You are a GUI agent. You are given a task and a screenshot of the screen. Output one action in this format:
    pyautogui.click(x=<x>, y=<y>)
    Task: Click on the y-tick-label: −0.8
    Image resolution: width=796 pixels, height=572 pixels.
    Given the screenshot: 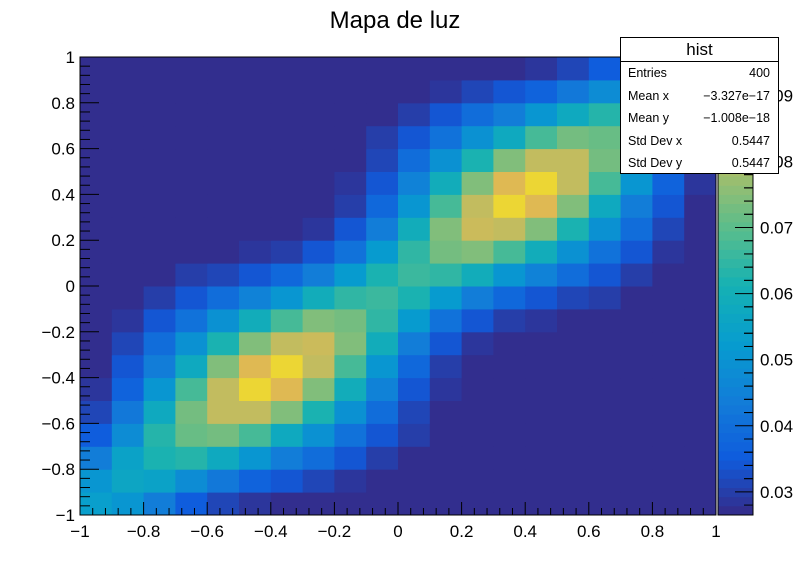 What is the action you would take?
    pyautogui.click(x=58, y=469)
    